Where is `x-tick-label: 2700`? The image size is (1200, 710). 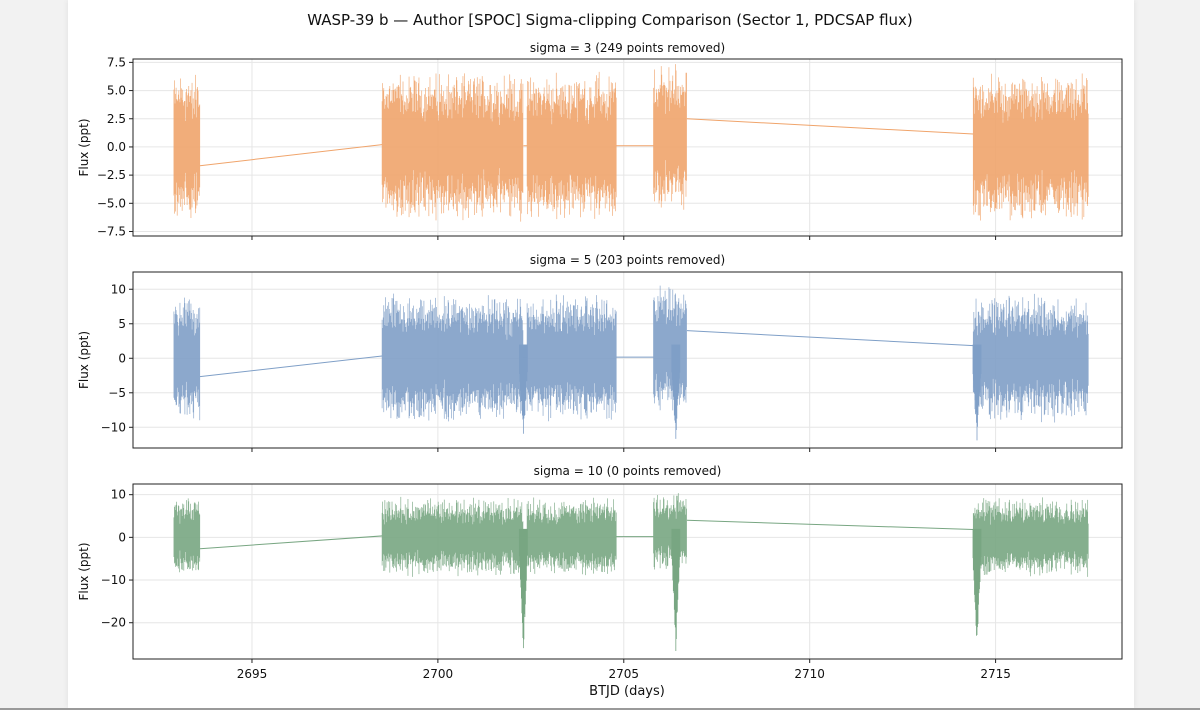
x-tick-label: 2700 is located at coordinates (438, 674).